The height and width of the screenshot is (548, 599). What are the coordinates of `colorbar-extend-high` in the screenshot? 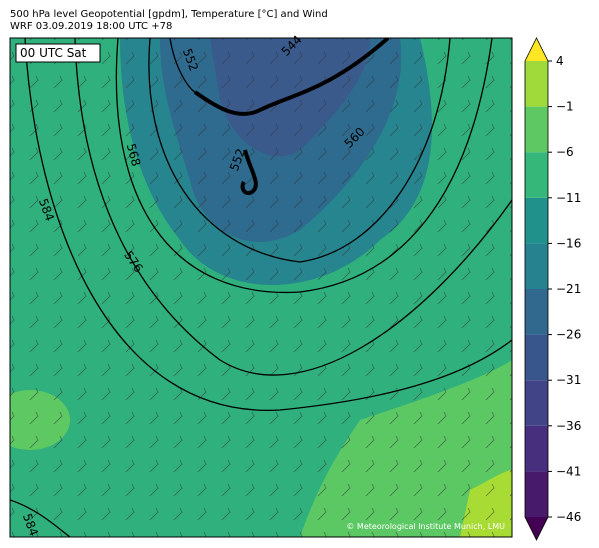 It's located at (536, 49).